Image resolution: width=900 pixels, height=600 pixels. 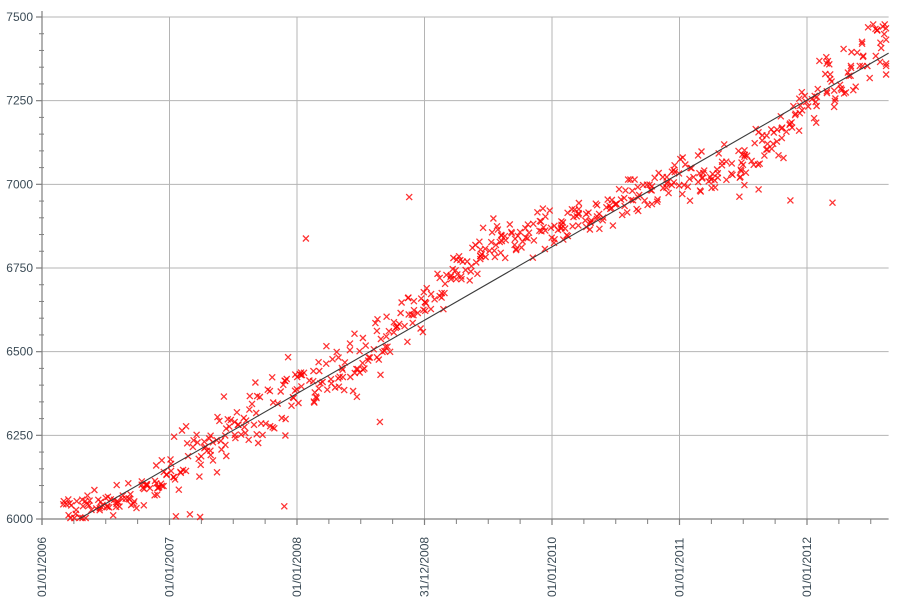 What do you see at coordinates (680, 567) in the screenshot?
I see `x-tick-label: 01/01/2011` at bounding box center [680, 567].